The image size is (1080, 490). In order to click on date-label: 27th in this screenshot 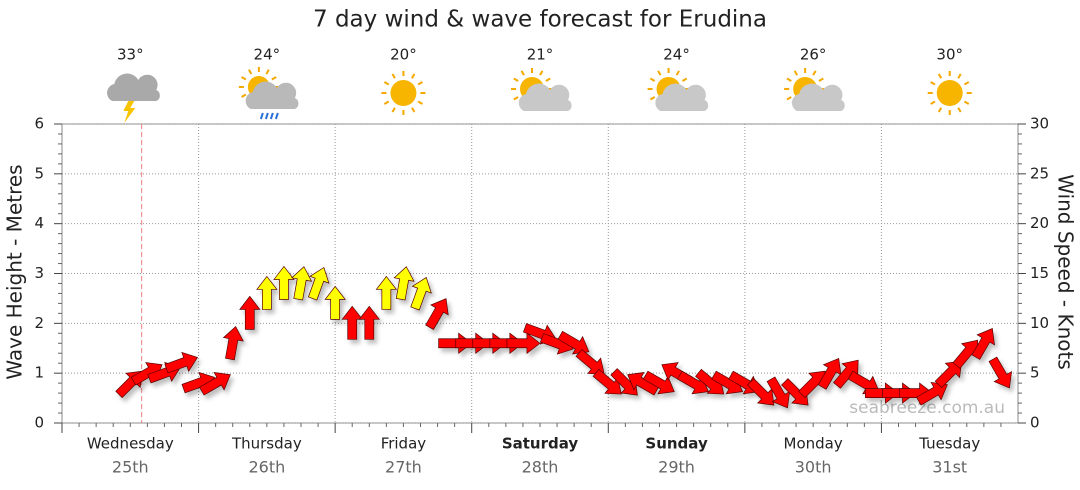, I will do `click(403, 467)`.